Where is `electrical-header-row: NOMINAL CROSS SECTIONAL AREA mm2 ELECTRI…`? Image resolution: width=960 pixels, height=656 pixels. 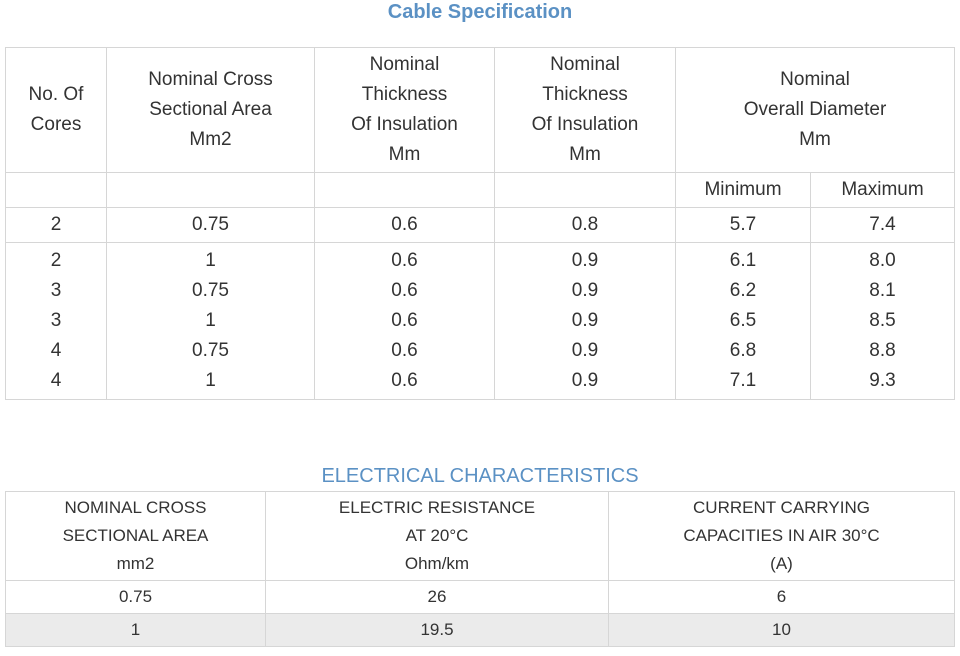
electrical-header-row: NOMINAL CROSS SECTIONAL AREA mm2 ELECTRI… is located at coordinates (480, 536).